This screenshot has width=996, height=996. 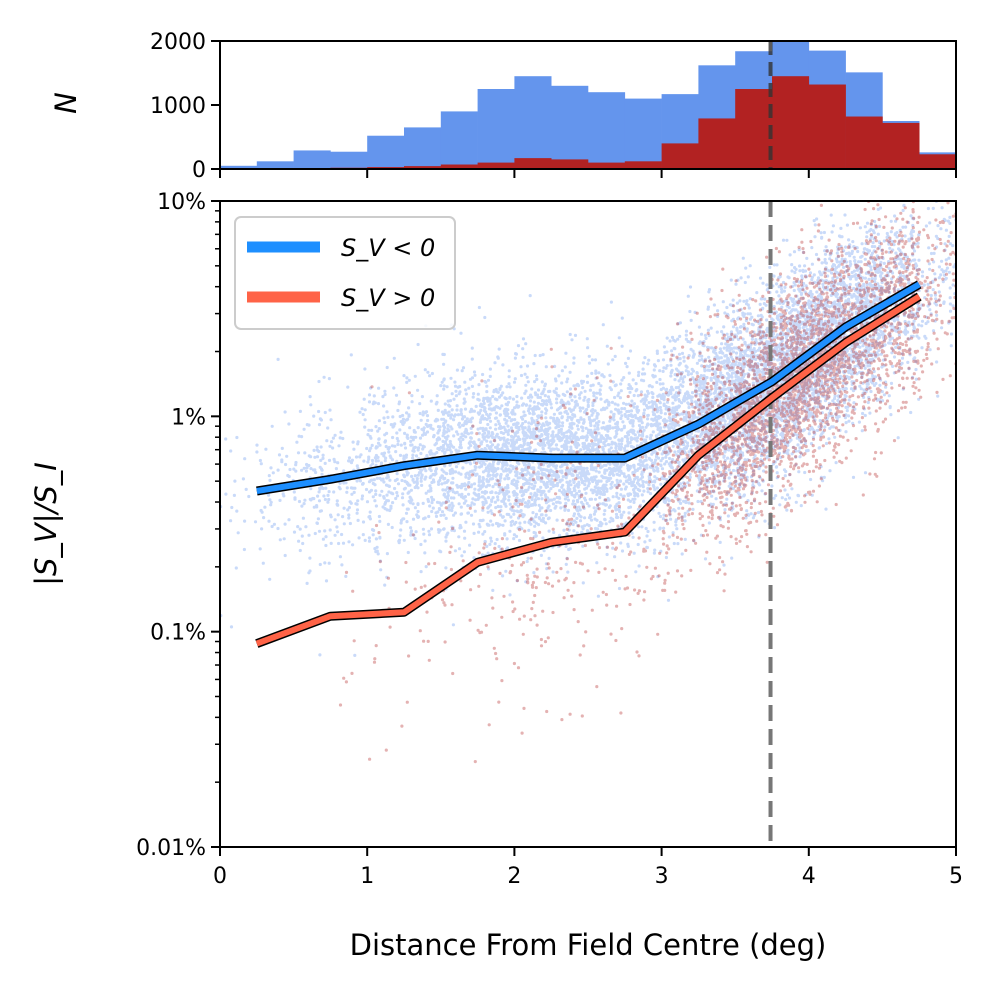 I want to click on top-y-tick-label: 0, so click(x=199, y=170).